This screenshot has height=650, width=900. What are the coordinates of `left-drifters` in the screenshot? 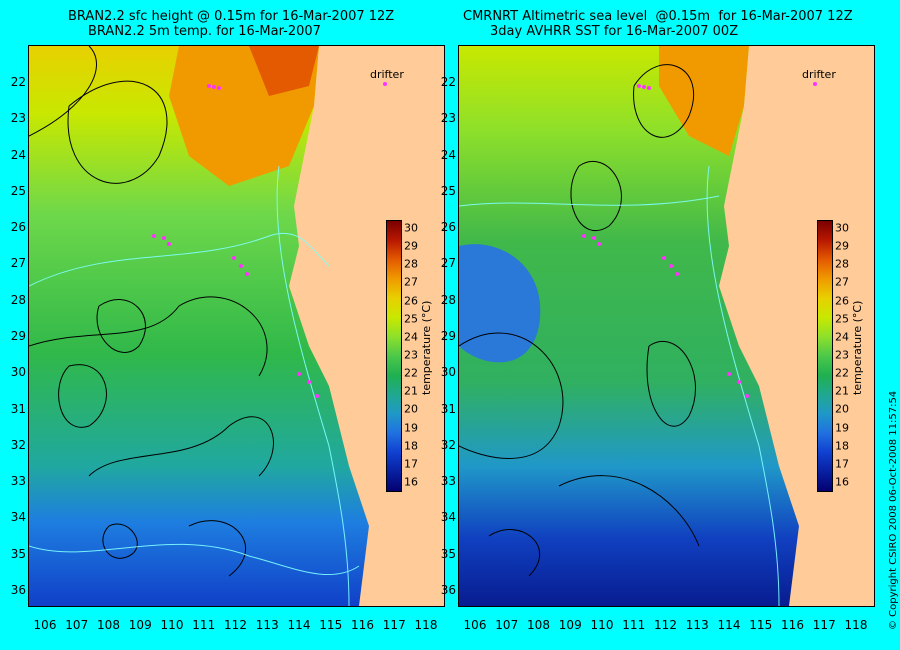 It's located at (269, 240).